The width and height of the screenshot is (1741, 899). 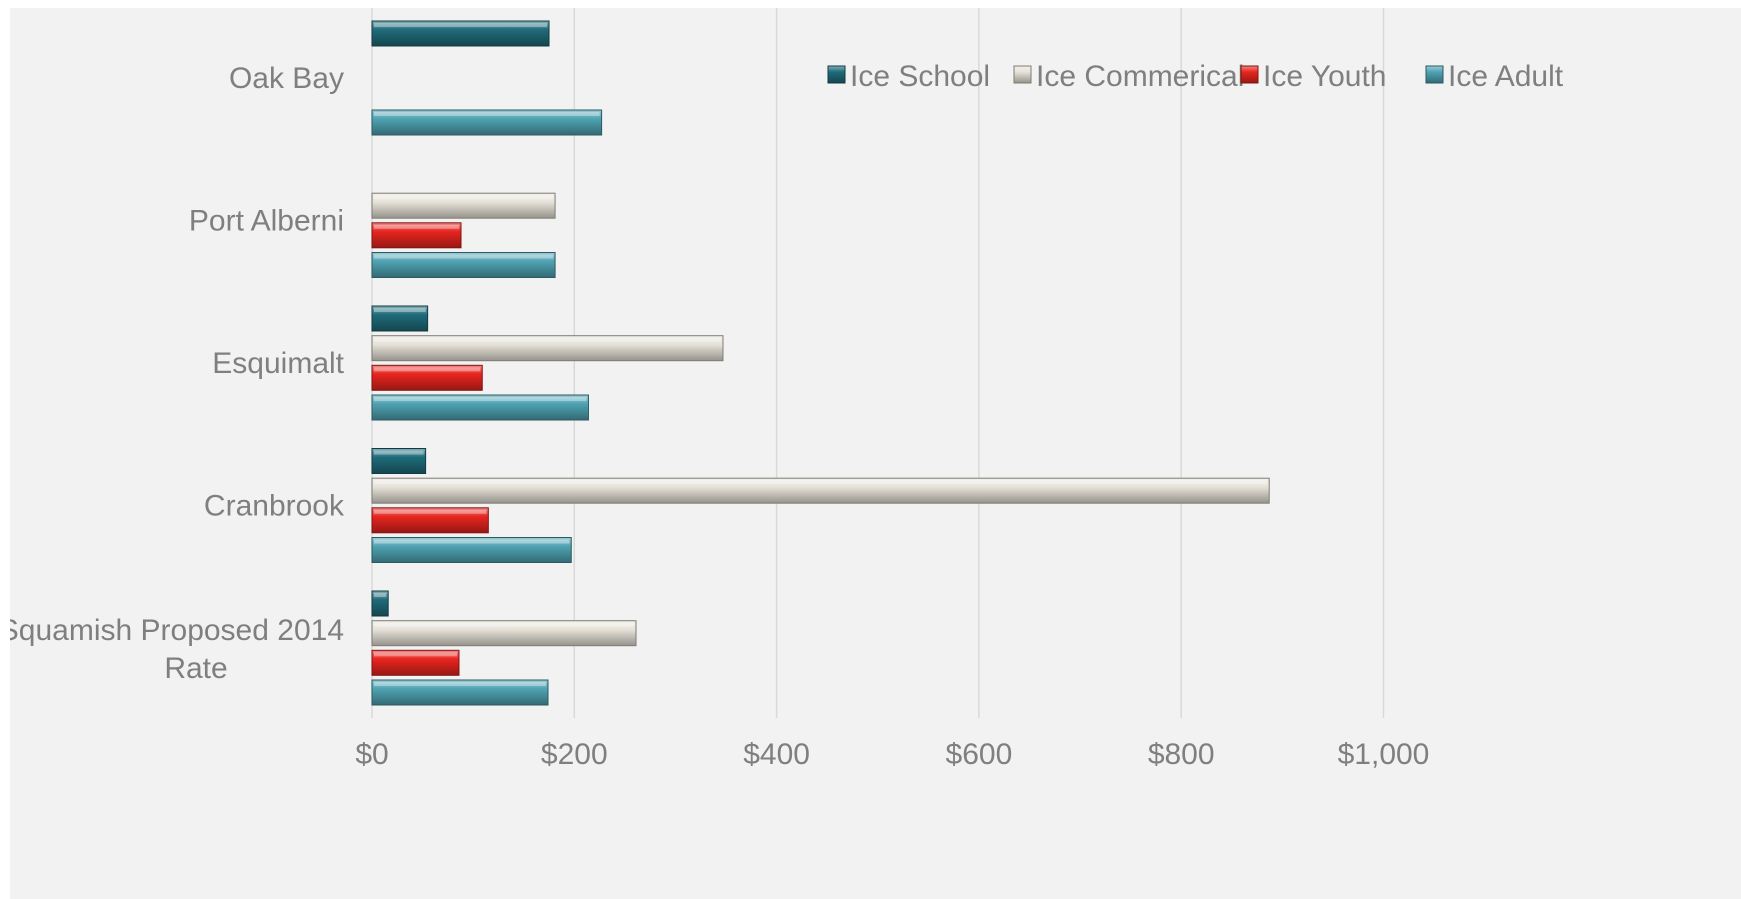 What do you see at coordinates (1324, 76) in the screenshot?
I see `legend-label: Ice Youth` at bounding box center [1324, 76].